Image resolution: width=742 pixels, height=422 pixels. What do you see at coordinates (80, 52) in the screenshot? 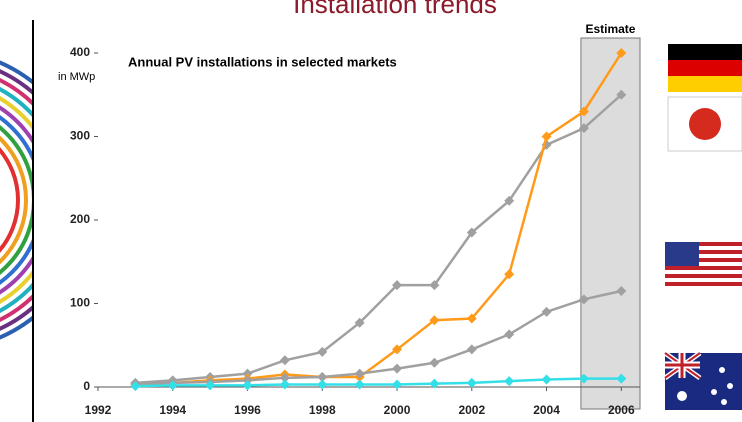
I see `y-tick-label: 400` at bounding box center [80, 52].